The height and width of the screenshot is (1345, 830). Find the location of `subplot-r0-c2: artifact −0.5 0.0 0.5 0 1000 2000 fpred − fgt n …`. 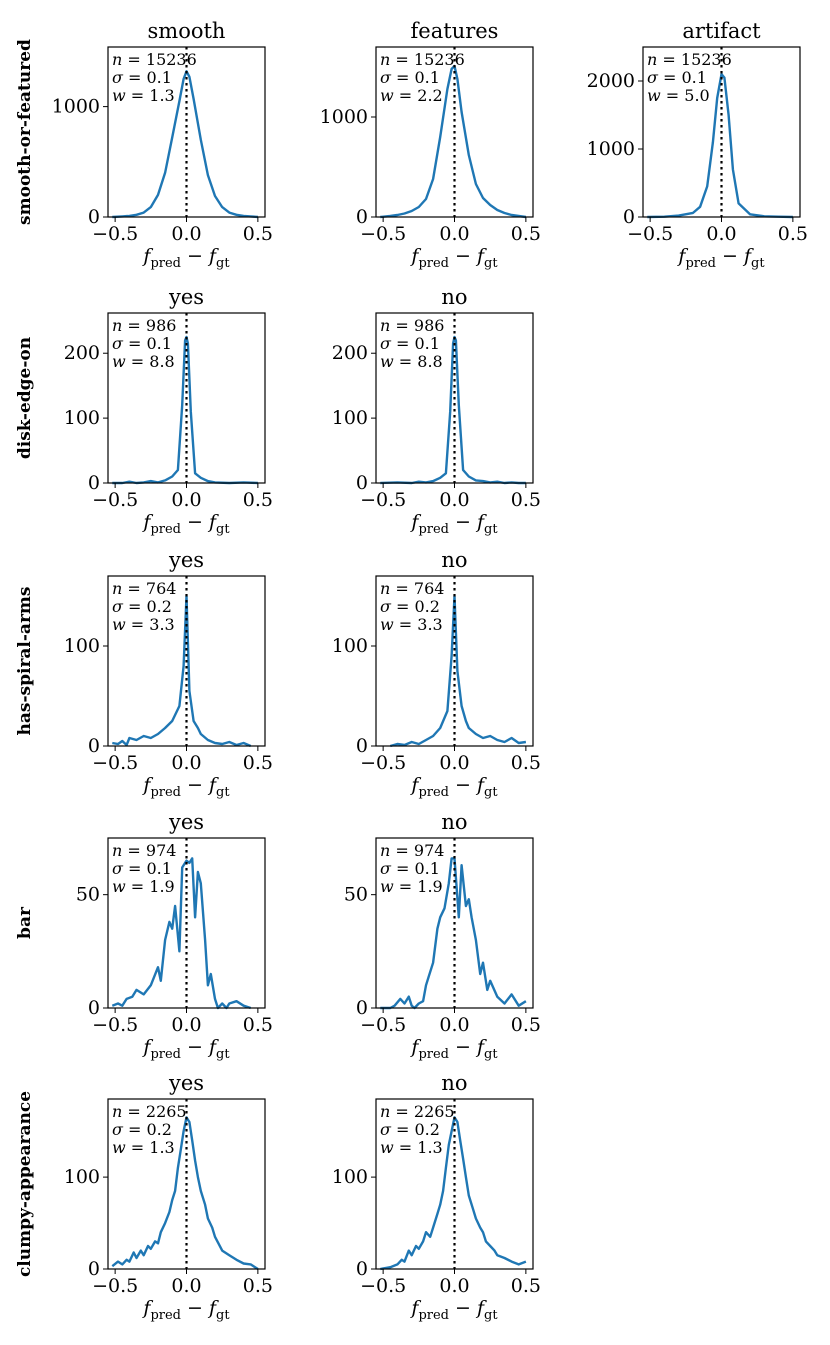

subplot-r0-c2: artifact −0.5 0.0 0.5 0 1000 2000 fpred − fgt n … is located at coordinates (697, 145).